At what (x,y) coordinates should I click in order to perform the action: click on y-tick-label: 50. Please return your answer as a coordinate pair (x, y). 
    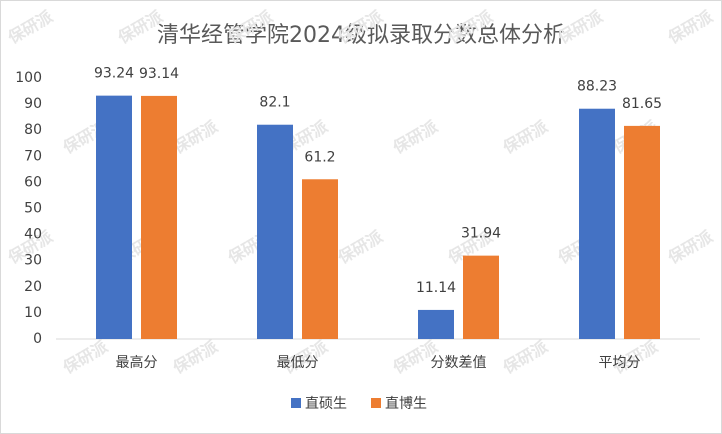
    Looking at the image, I should click on (33, 209).